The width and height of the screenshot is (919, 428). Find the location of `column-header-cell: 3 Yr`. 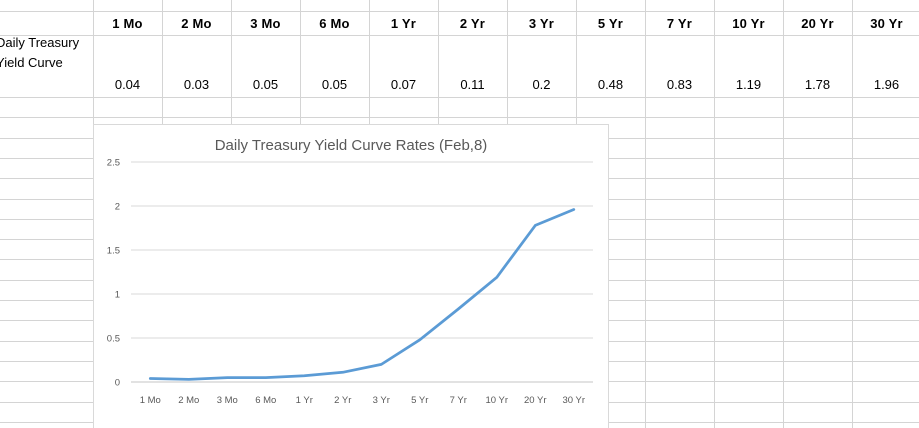

column-header-cell: 3 Yr is located at coordinates (541, 23).